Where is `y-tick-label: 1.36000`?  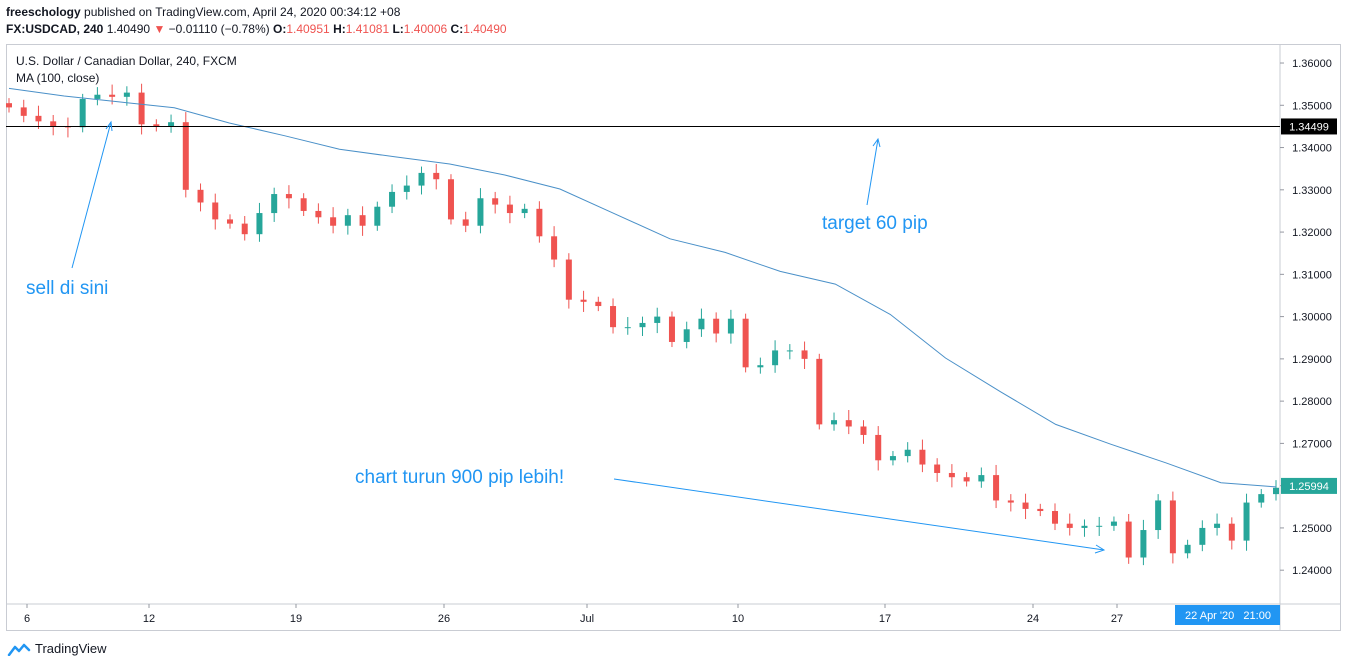 y-tick-label: 1.36000 is located at coordinates (1312, 64).